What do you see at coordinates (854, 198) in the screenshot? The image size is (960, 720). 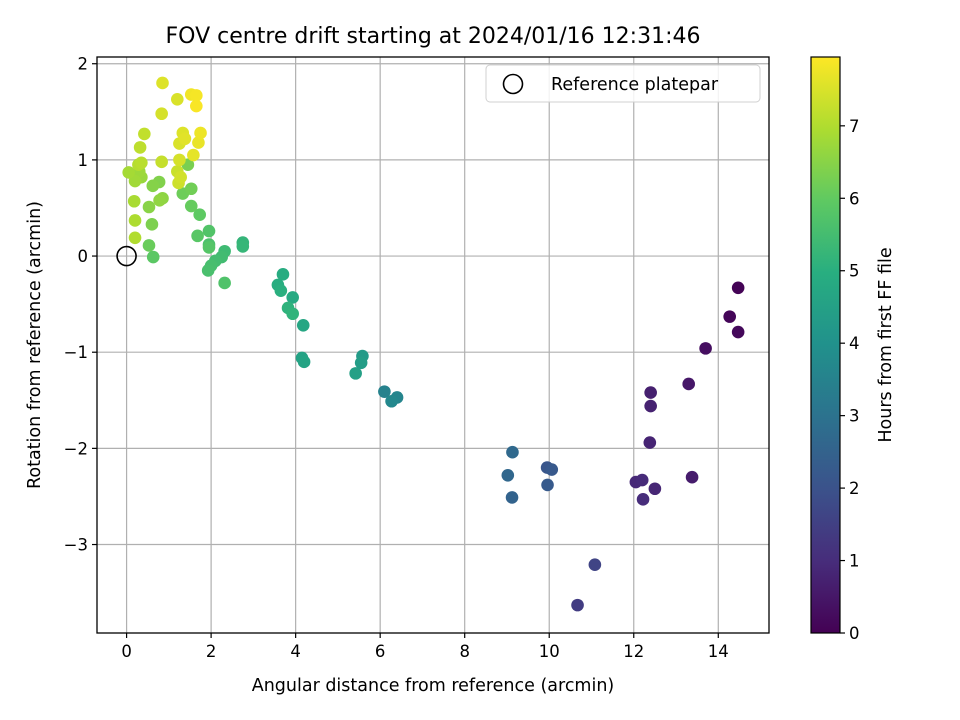 I see `colorbar-tick-label: 6` at bounding box center [854, 198].